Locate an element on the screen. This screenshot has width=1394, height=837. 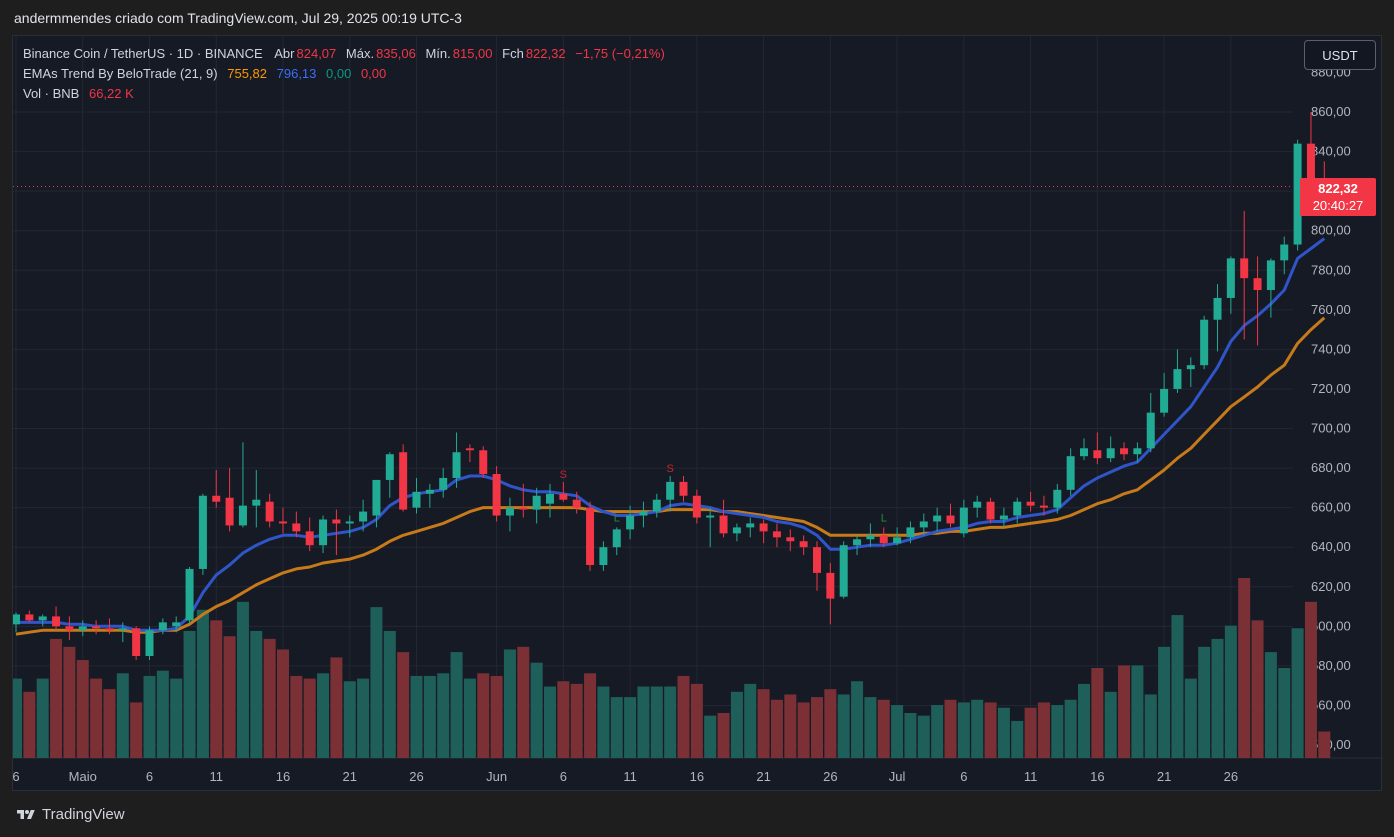
footer-brand: TradingView is located at coordinates (69, 814).